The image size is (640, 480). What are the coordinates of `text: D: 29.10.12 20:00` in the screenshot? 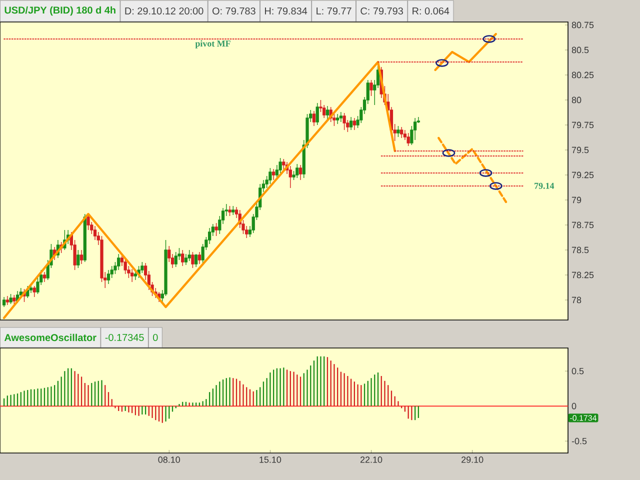 It's located at (164, 11).